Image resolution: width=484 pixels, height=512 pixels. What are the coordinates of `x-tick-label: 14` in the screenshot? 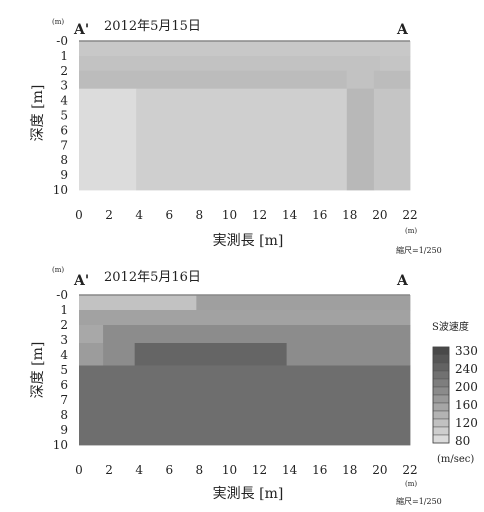 It's located at (290, 470).